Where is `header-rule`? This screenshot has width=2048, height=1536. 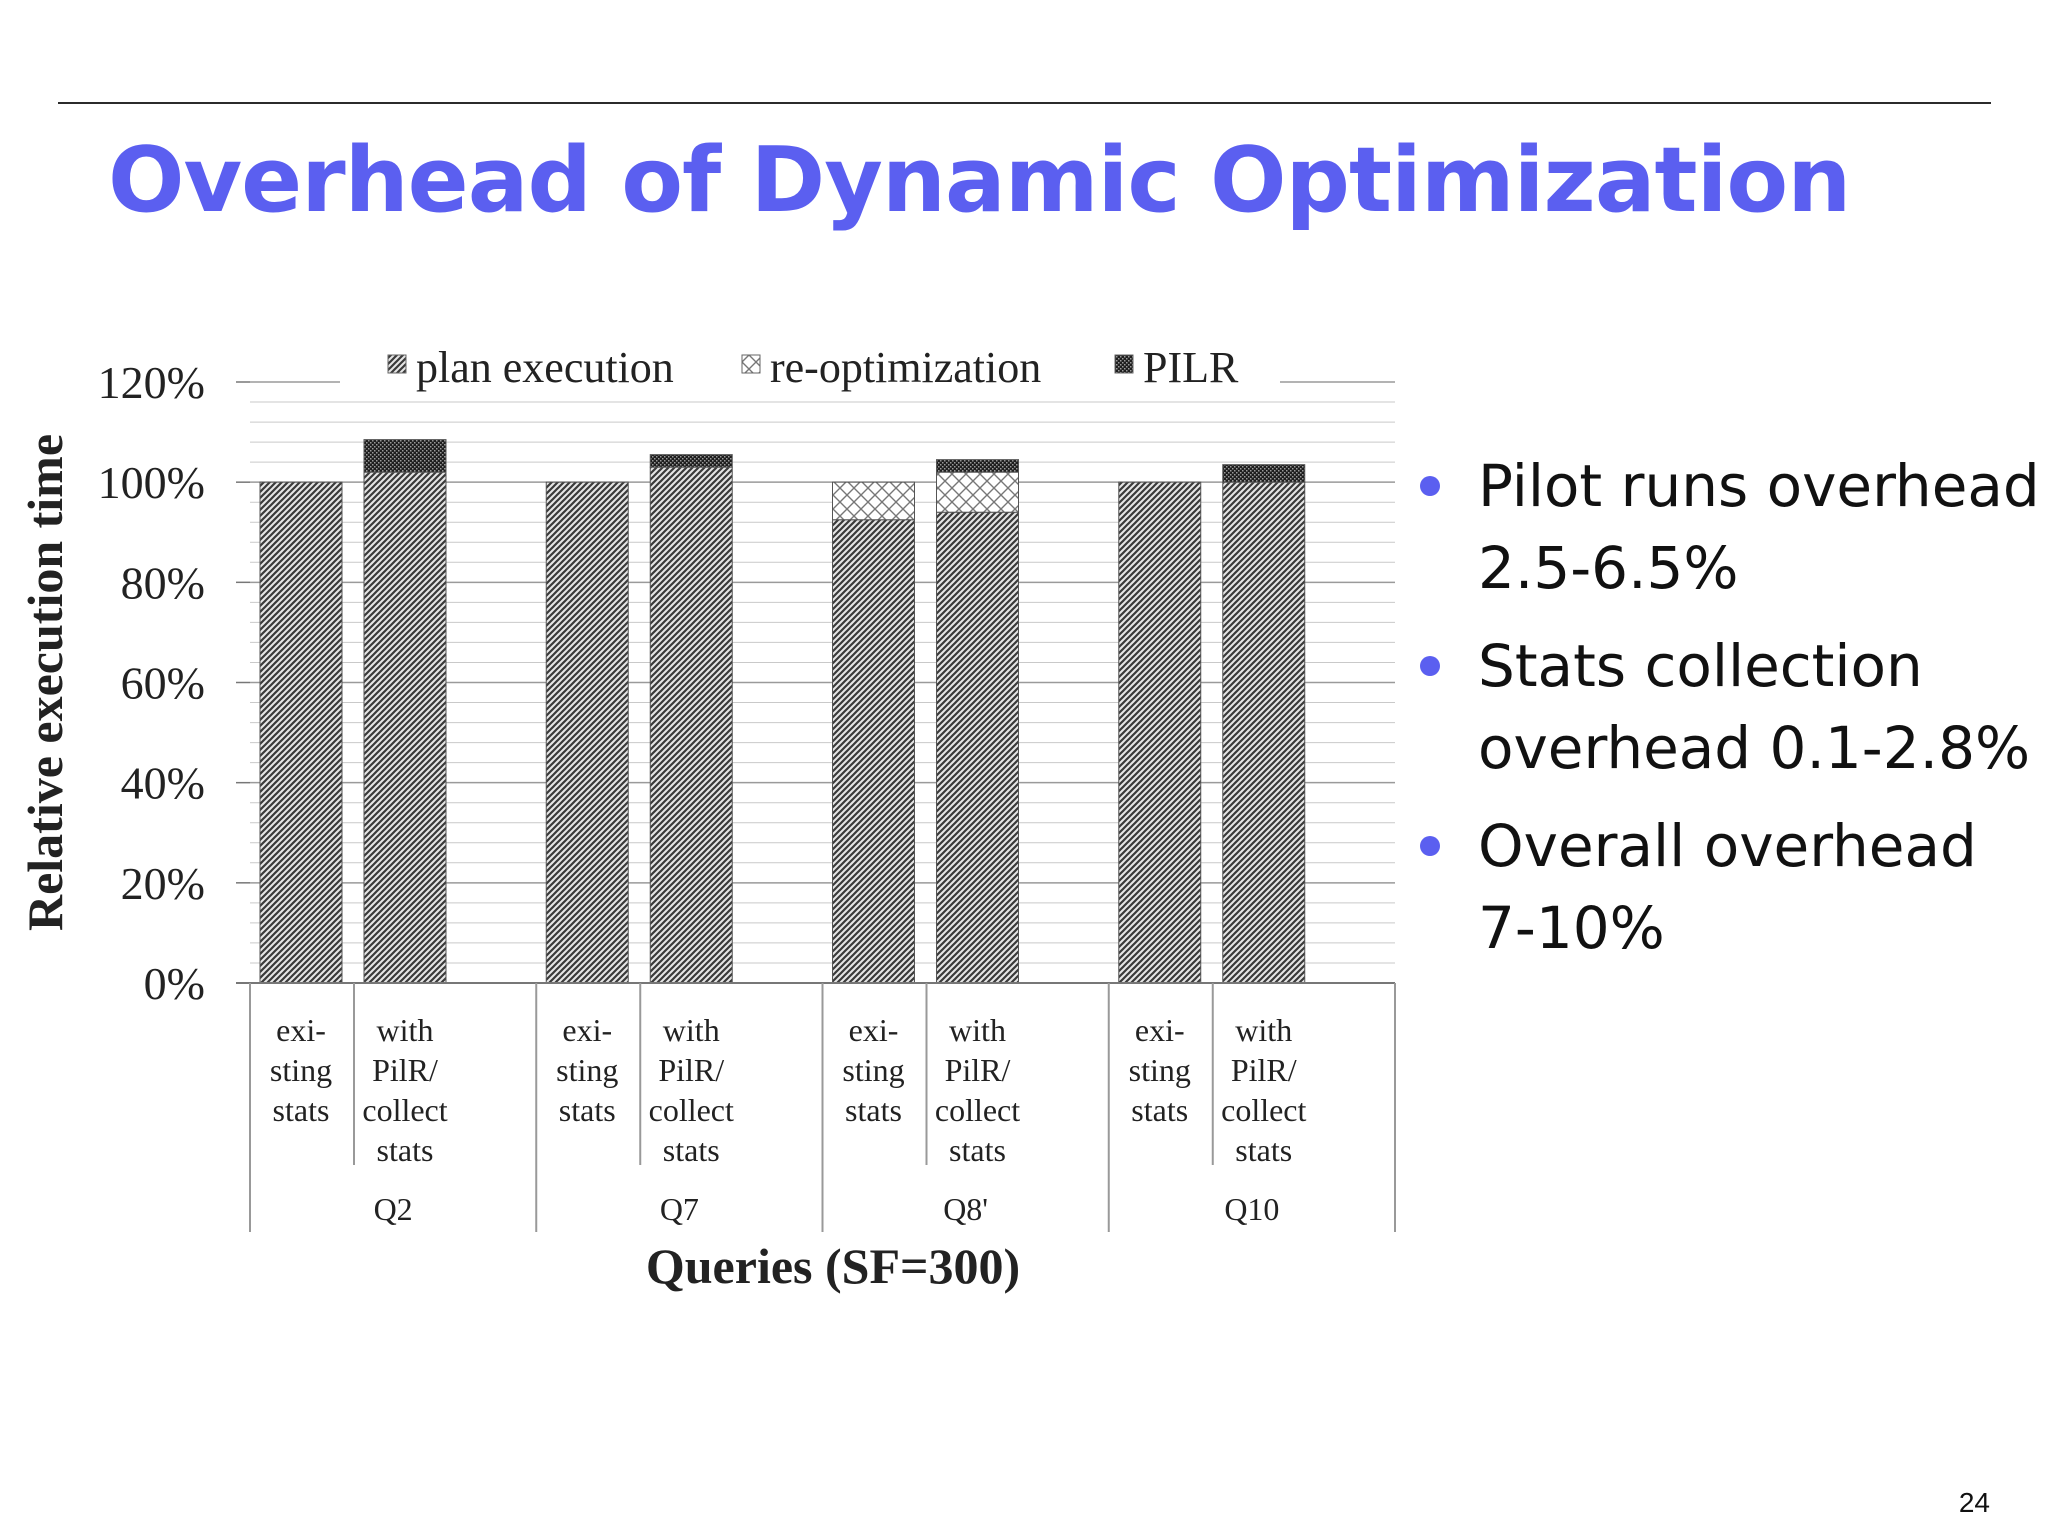 header-rule is located at coordinates (1024, 103).